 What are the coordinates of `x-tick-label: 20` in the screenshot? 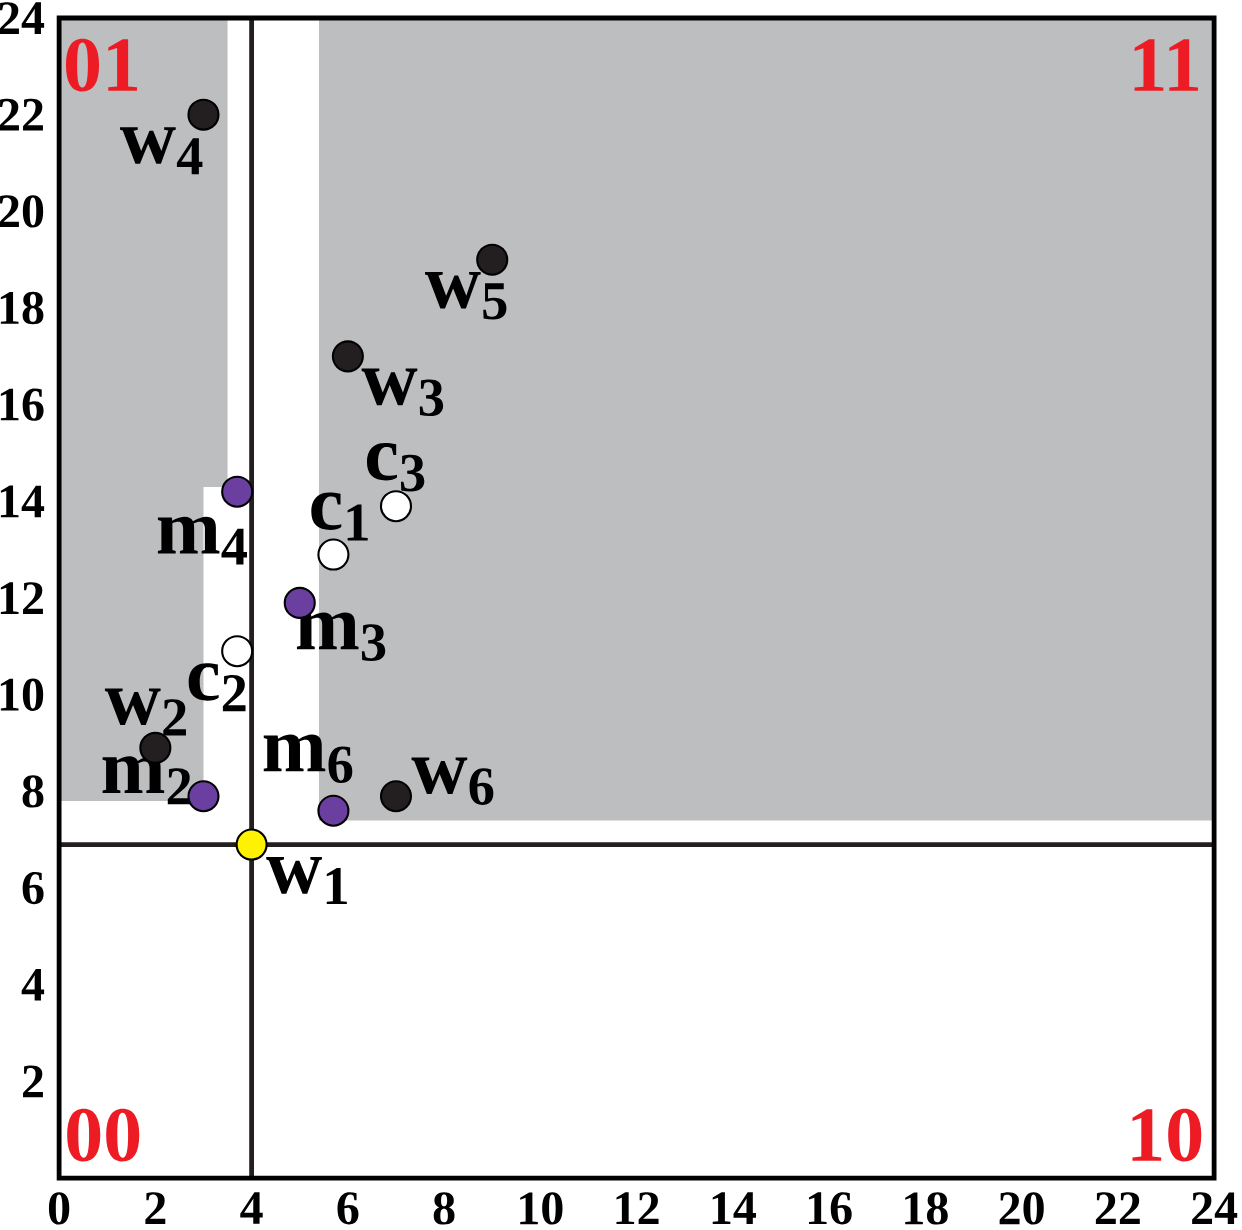 It's located at (1021, 1208).